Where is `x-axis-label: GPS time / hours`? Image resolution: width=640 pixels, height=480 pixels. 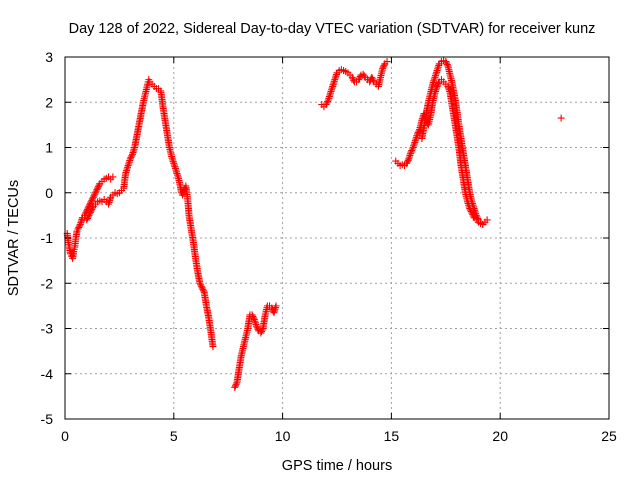
x-axis-label: GPS time / hours is located at coordinates (337, 466).